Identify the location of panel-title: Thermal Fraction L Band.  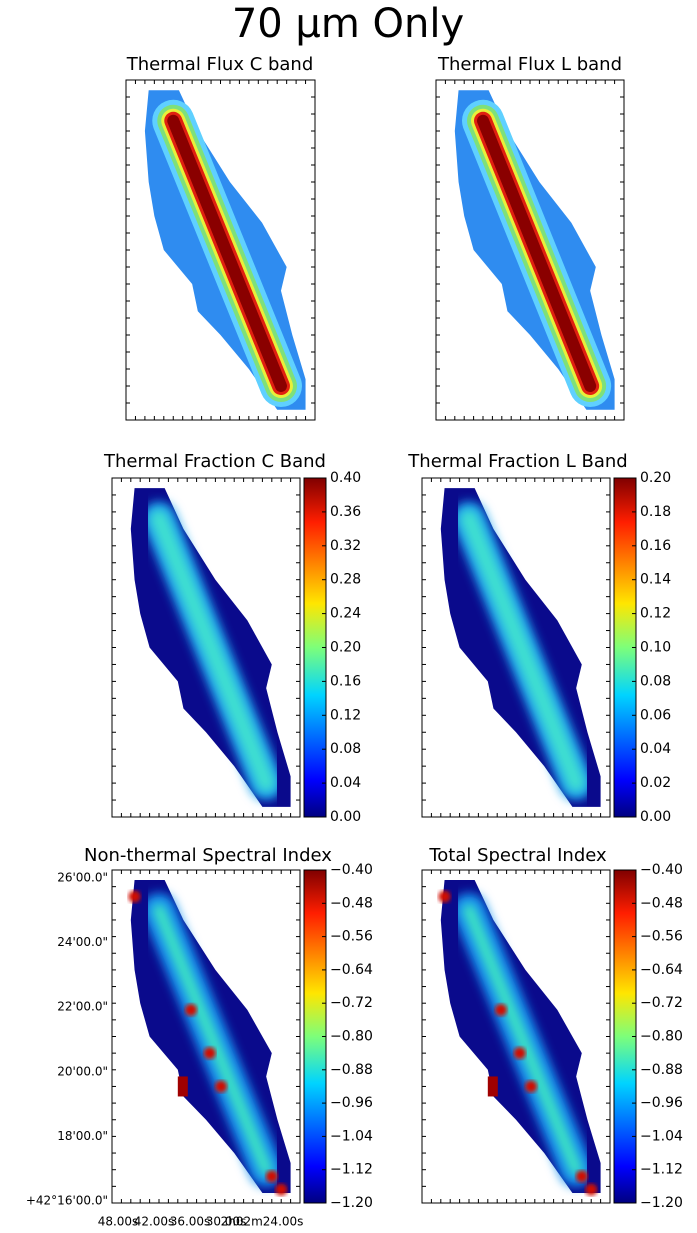
(517, 461).